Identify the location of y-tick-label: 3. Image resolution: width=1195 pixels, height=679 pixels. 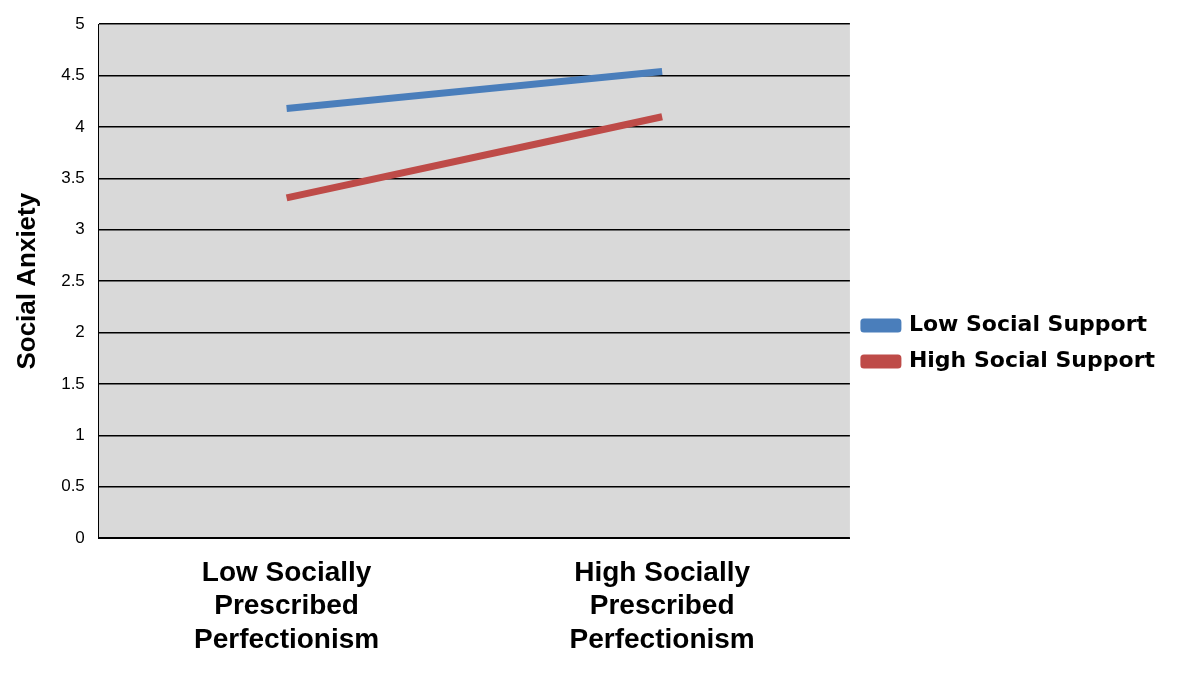
(80, 229).